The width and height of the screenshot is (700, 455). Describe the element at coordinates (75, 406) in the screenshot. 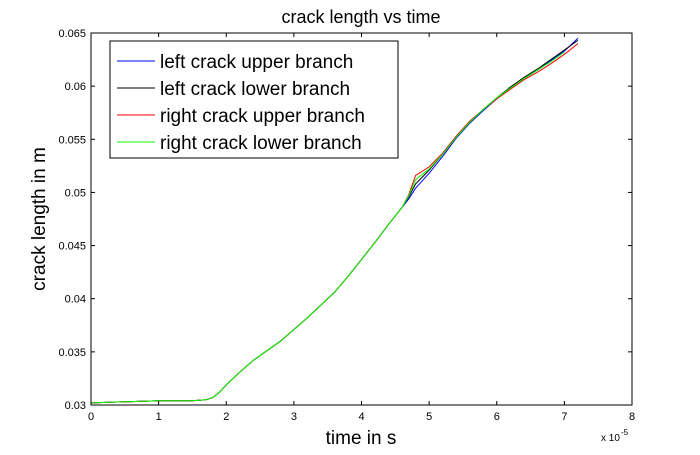

I see `y-tick-label: 0.03` at that location.